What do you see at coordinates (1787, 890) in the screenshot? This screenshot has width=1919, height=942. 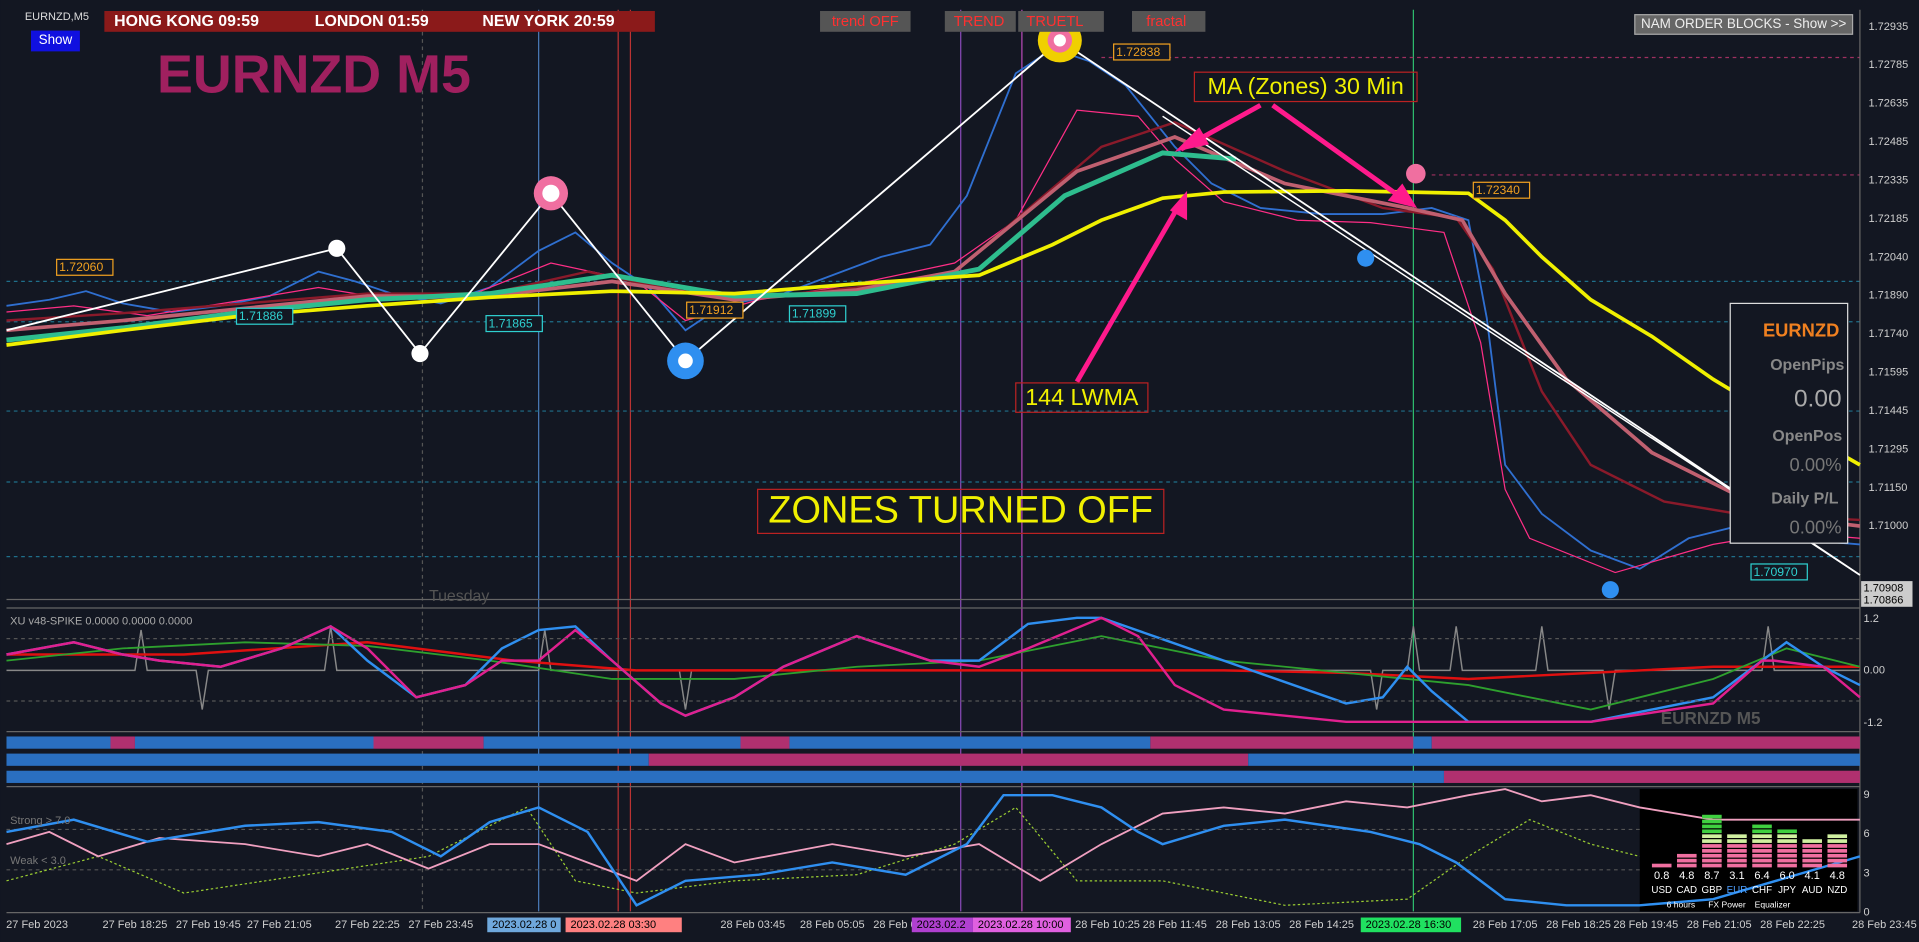 I see `currency: JPY` at bounding box center [1787, 890].